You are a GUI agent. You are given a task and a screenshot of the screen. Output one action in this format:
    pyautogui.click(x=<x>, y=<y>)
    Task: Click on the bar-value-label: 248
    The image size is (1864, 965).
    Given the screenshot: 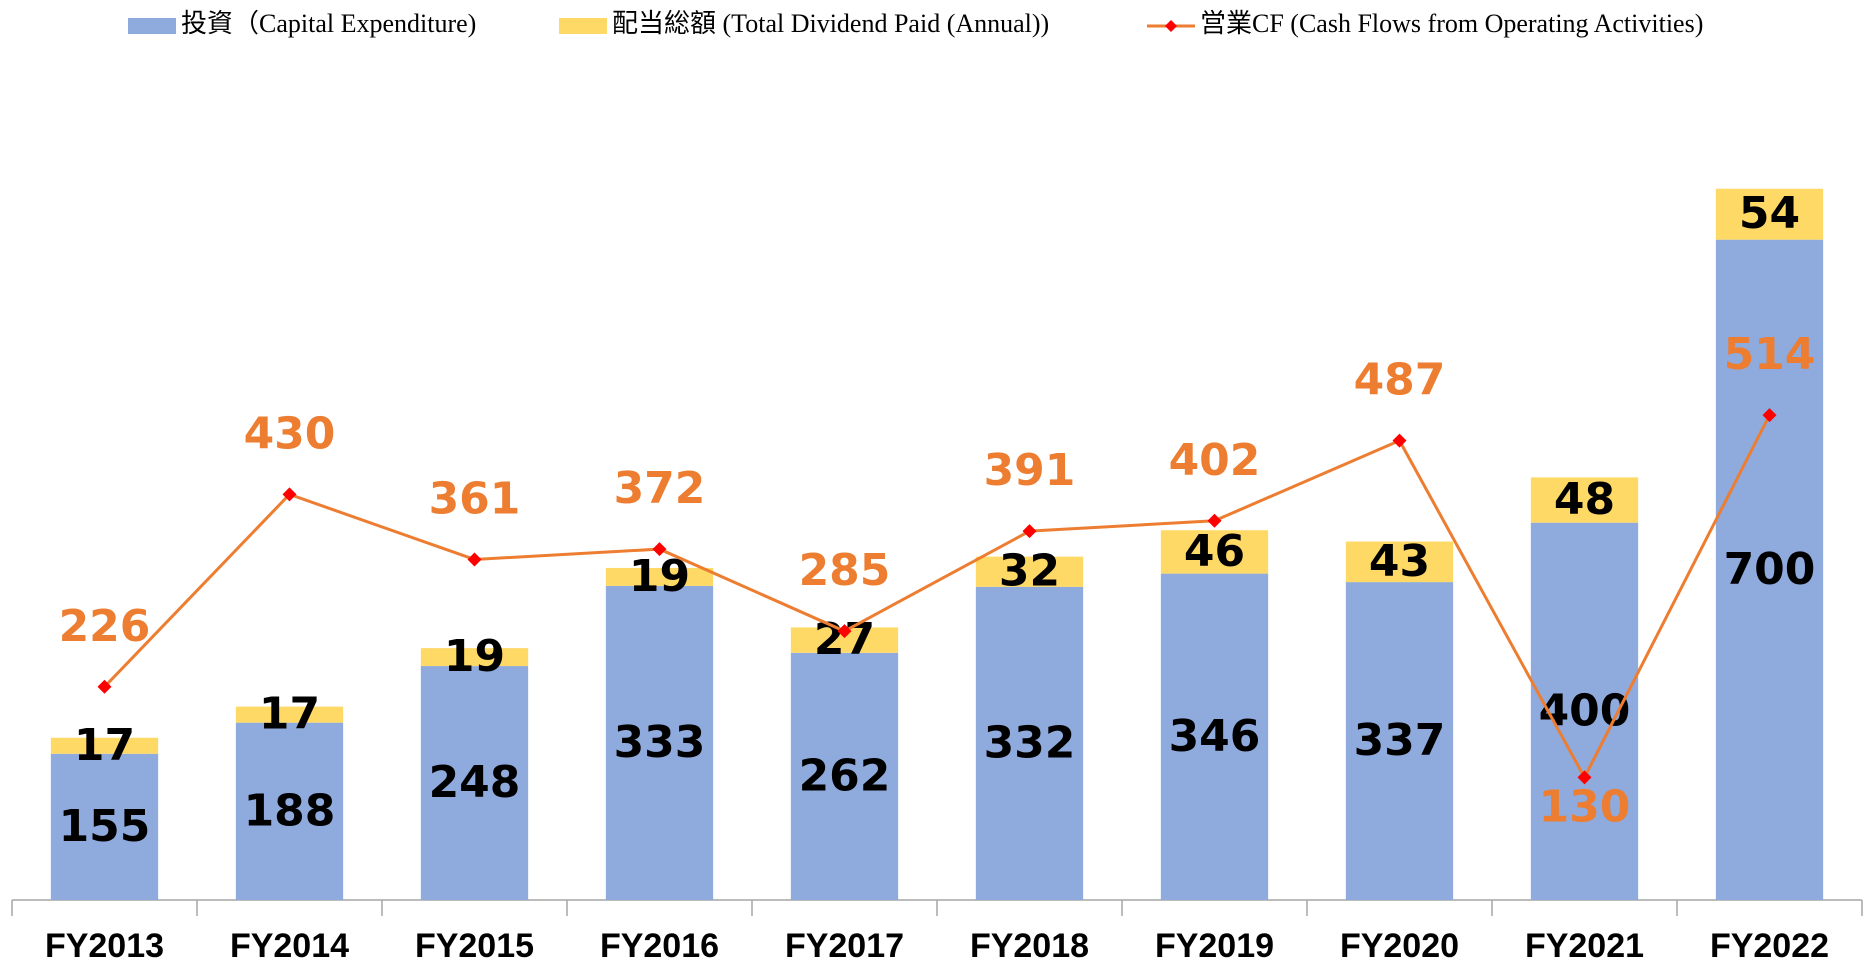 What is the action you would take?
    pyautogui.click(x=475, y=782)
    